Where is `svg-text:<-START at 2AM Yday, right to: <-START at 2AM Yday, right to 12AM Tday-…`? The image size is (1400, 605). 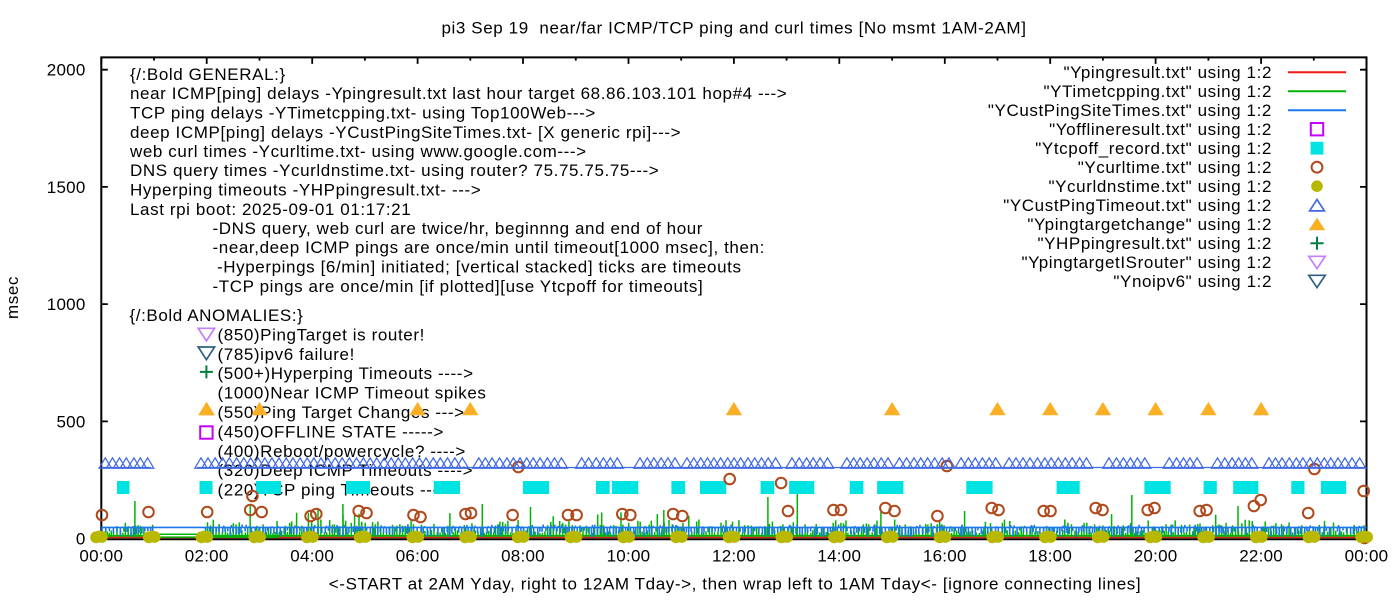
svg-text:<-START at 2AM Yday, right to: <-START at 2AM Yday, right to 12AM Tday-… is located at coordinates (735, 584).